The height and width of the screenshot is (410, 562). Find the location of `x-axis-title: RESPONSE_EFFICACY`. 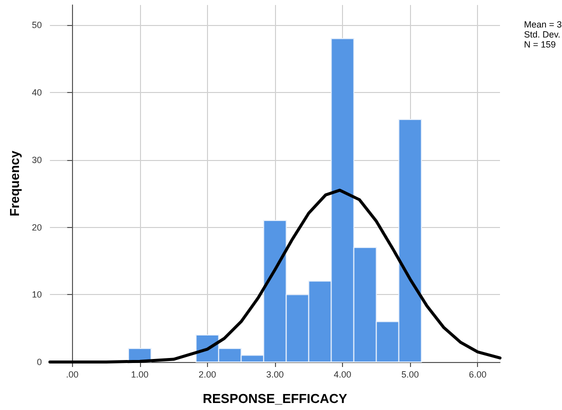

x-axis-title: RESPONSE_EFFICACY is located at coordinates (275, 398).